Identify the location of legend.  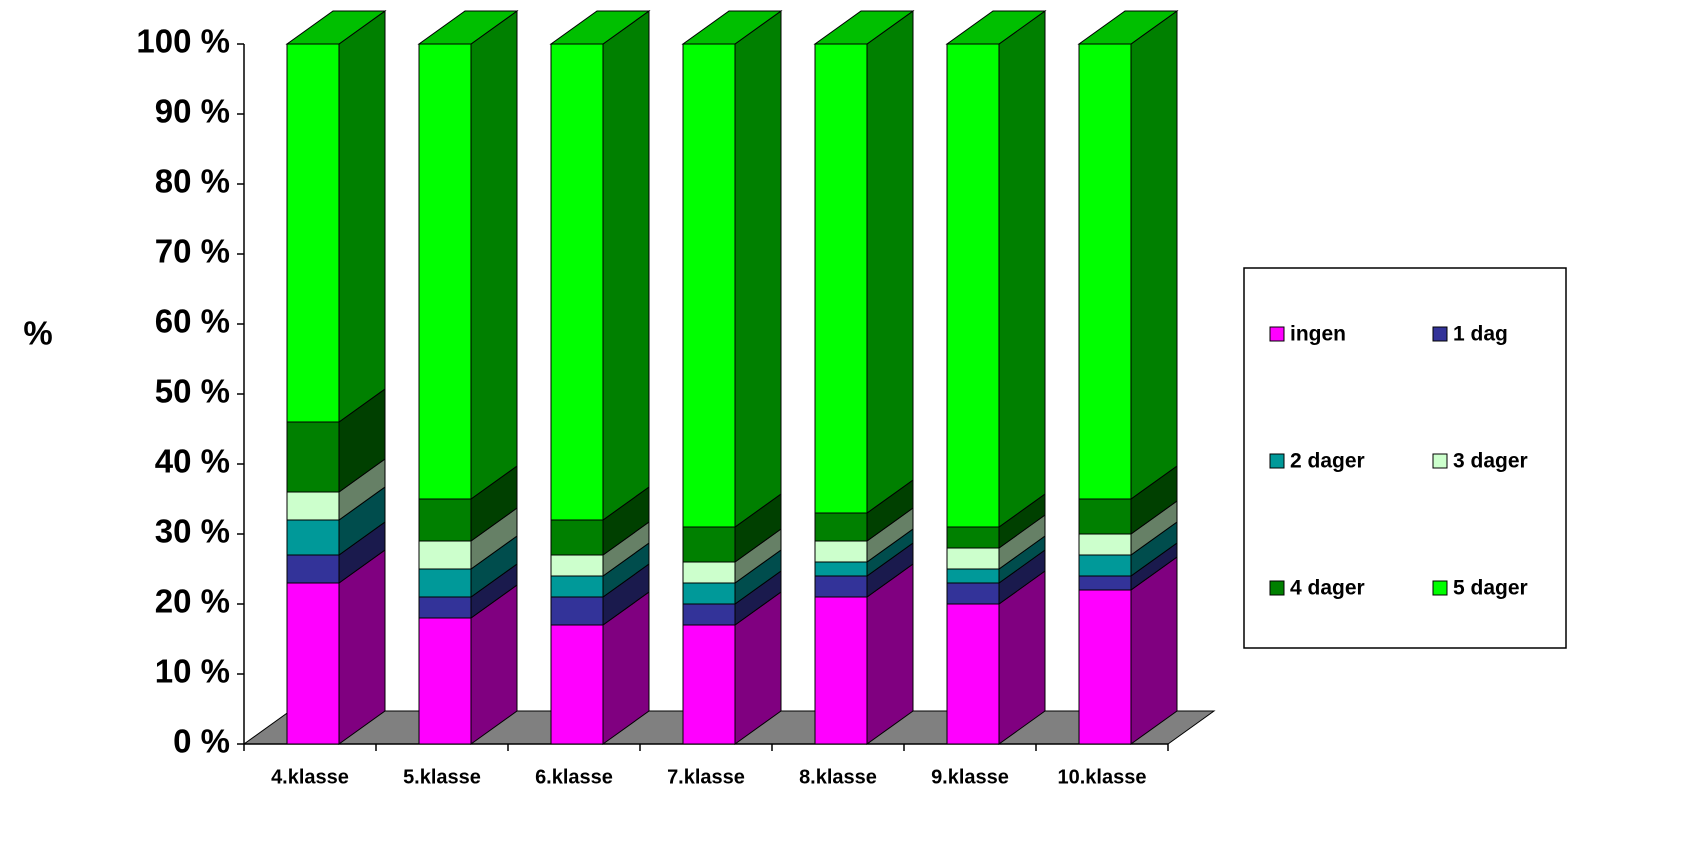
(1405, 458).